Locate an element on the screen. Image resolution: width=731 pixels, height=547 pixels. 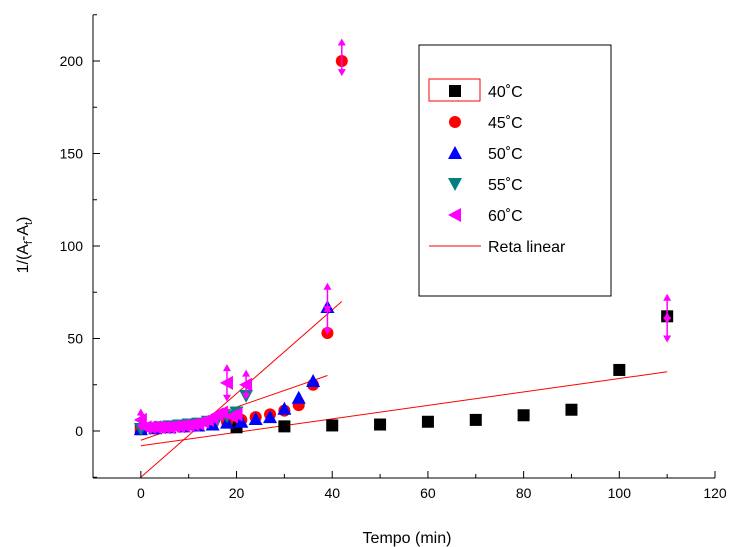
legend-highlight is located at coordinates (454, 90).